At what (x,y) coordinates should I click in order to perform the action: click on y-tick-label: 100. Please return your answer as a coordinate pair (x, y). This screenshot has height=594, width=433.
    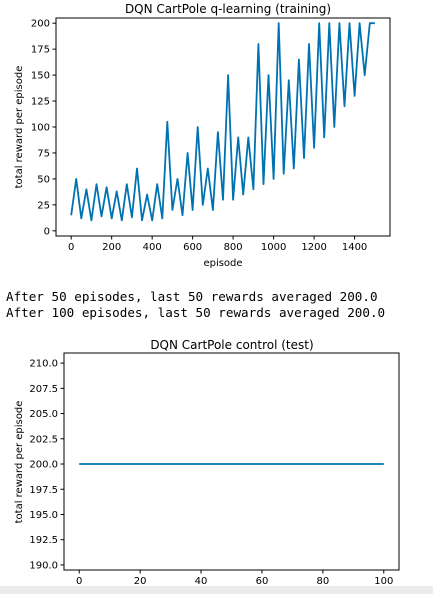
    Looking at the image, I should click on (40, 128).